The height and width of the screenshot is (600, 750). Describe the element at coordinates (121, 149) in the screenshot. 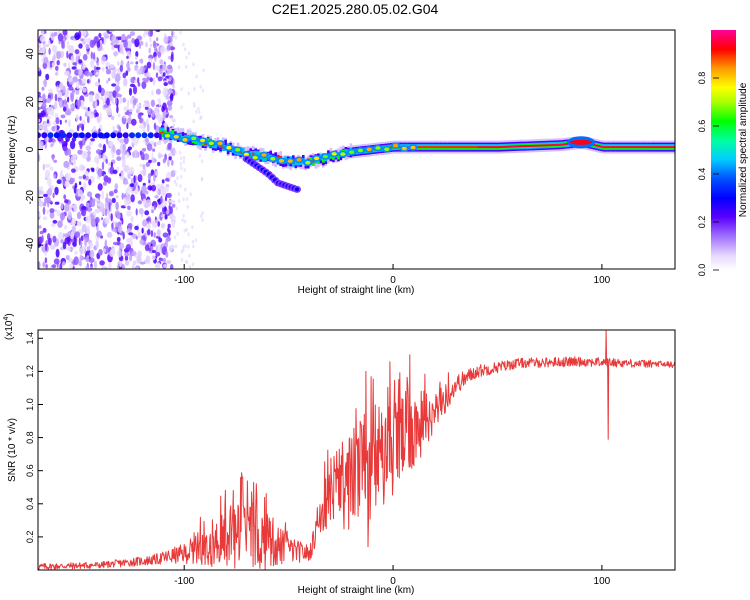

I see `noise-speckles` at that location.